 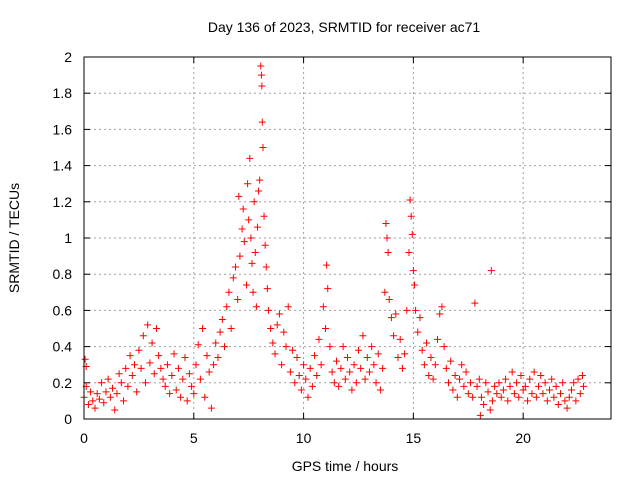 What do you see at coordinates (68, 419) in the screenshot?
I see `y-tick-label: 0` at bounding box center [68, 419].